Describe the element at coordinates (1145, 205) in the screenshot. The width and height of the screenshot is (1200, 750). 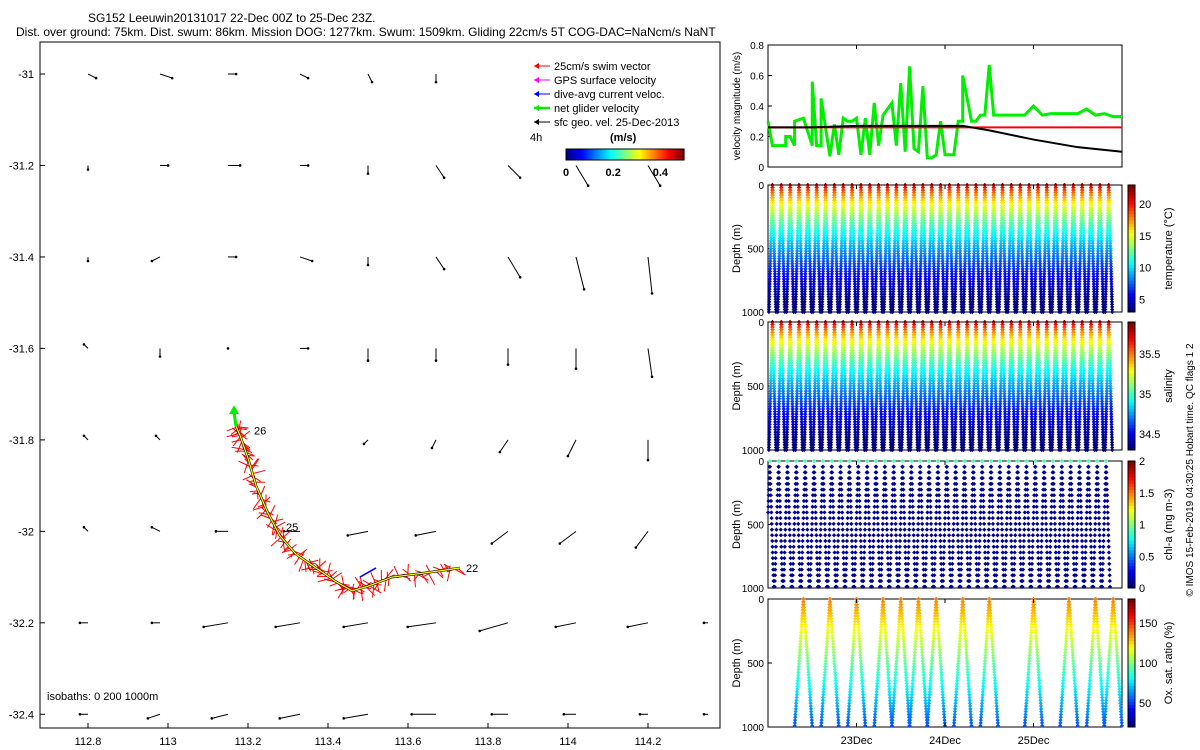
I see `panel-colorbar-tick-label: 20` at that location.